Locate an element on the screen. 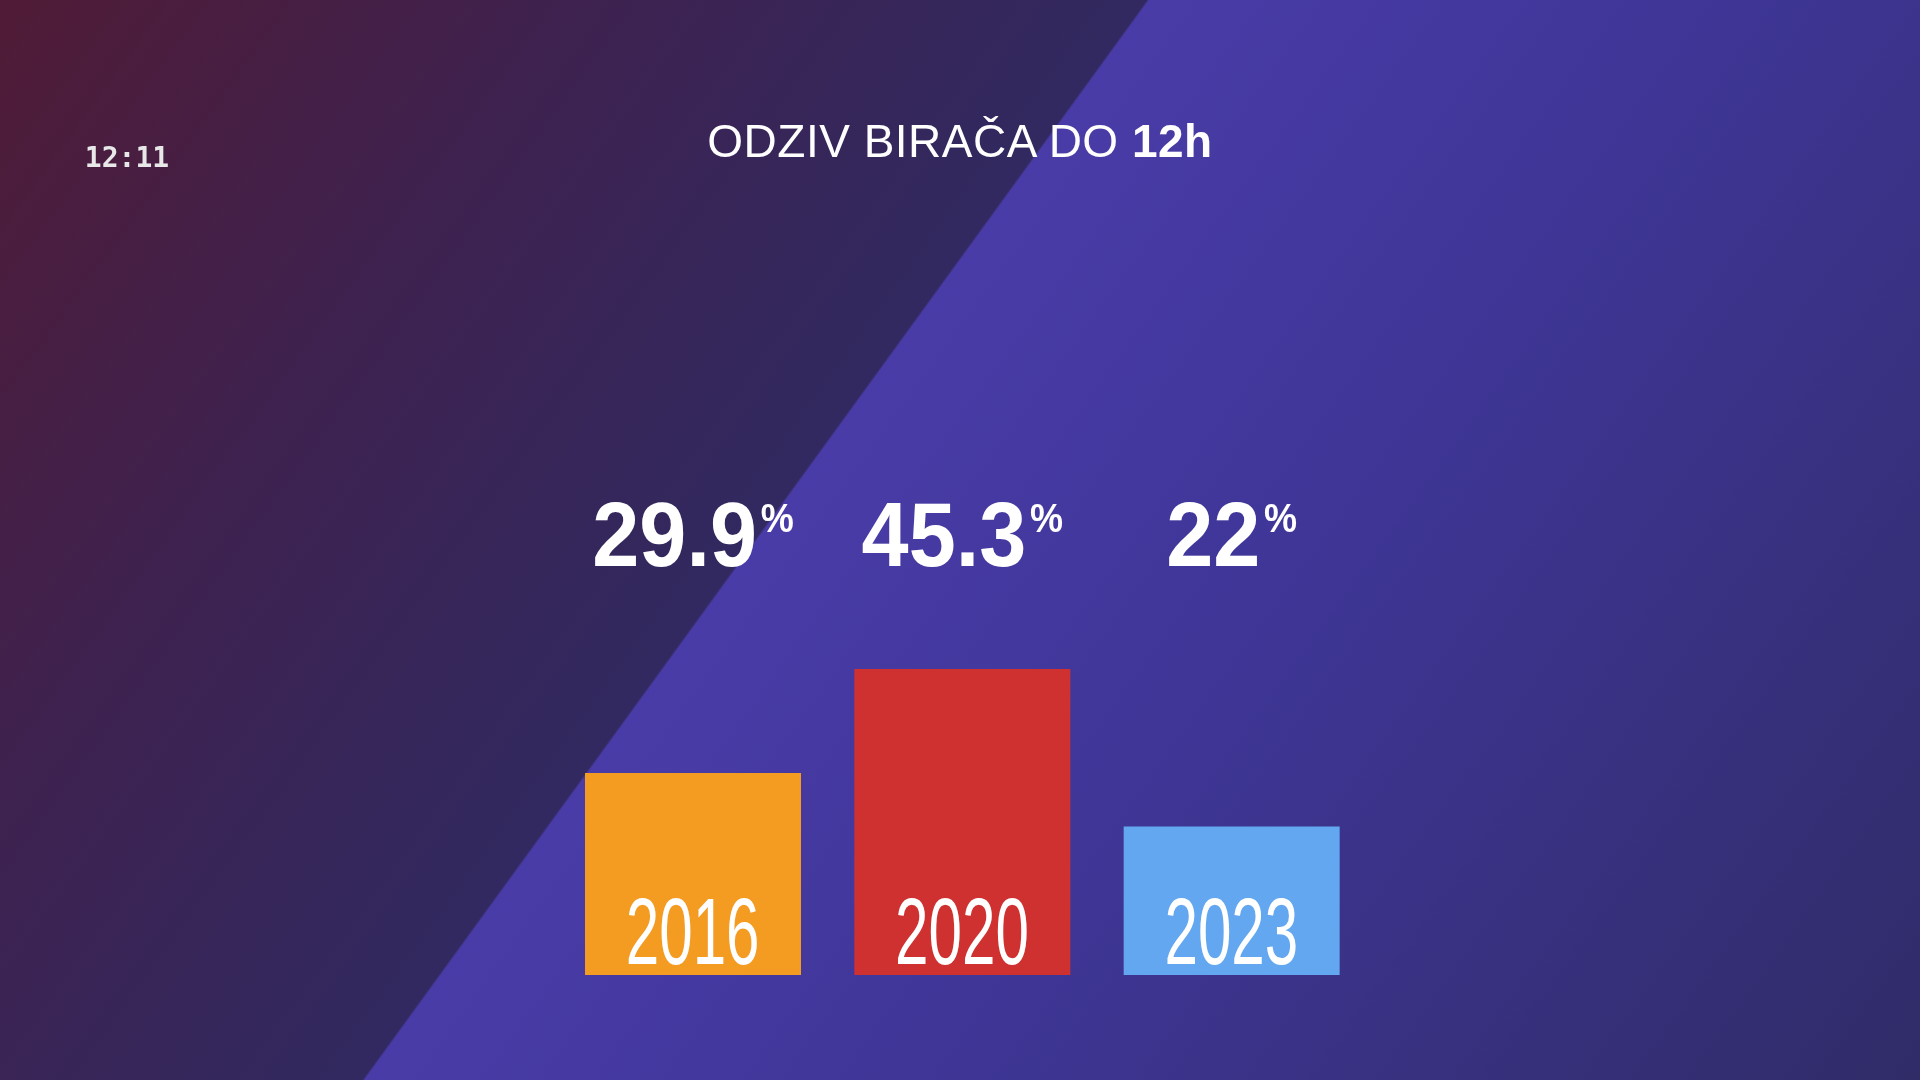 The height and width of the screenshot is (1080, 1920). x-tick-label: 2023 is located at coordinates (1231, 932).